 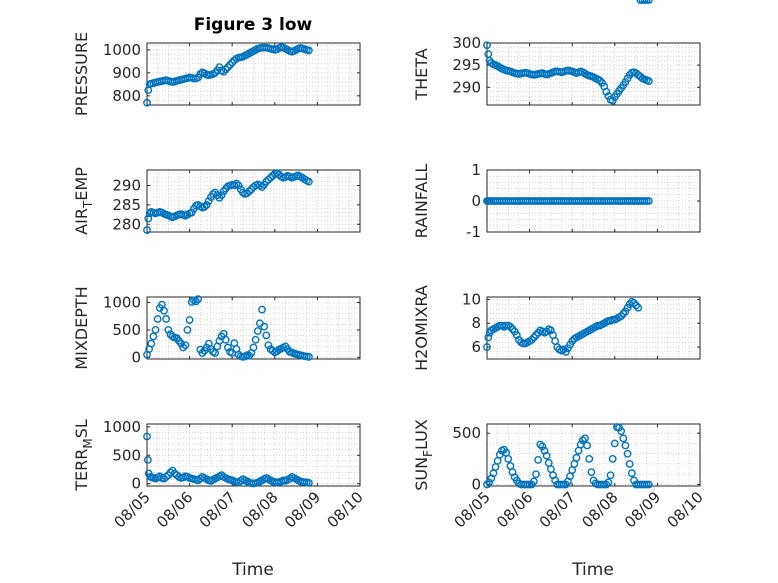 What do you see at coordinates (592, 570) in the screenshot?
I see `x-axis-label-right: Time` at bounding box center [592, 570].